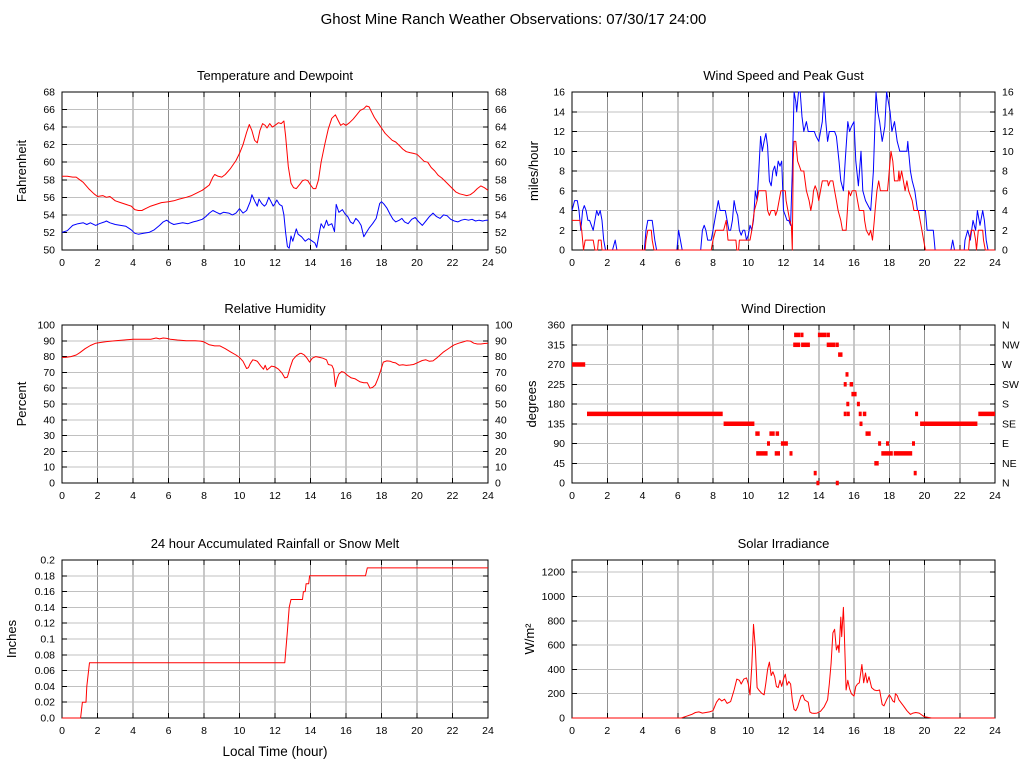 Image resolution: width=1027 pixels, height=772 pixels. What do you see at coordinates (529, 639) in the screenshot?
I see `solar-irradiance-ylabel: W/m²` at bounding box center [529, 639].